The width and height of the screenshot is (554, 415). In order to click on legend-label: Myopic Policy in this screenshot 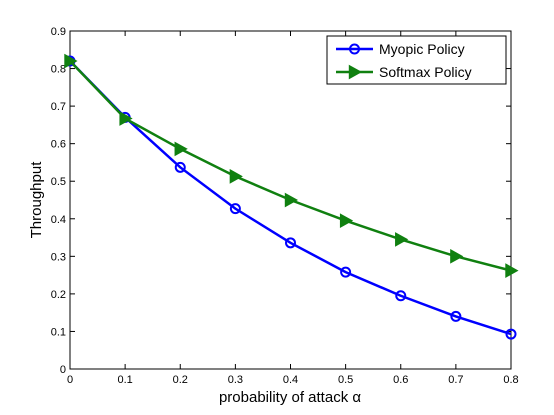, I will do `click(422, 49)`.